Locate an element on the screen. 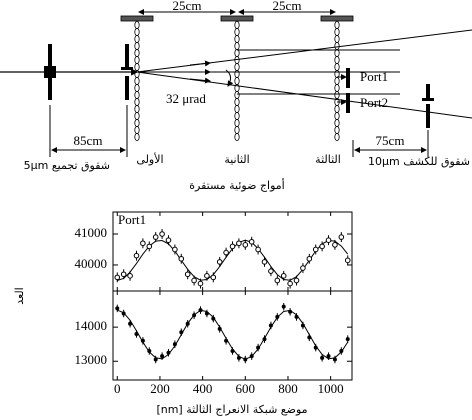 The height and width of the screenshot is (420, 472). y-tick-label: 41000 is located at coordinates (91, 232).